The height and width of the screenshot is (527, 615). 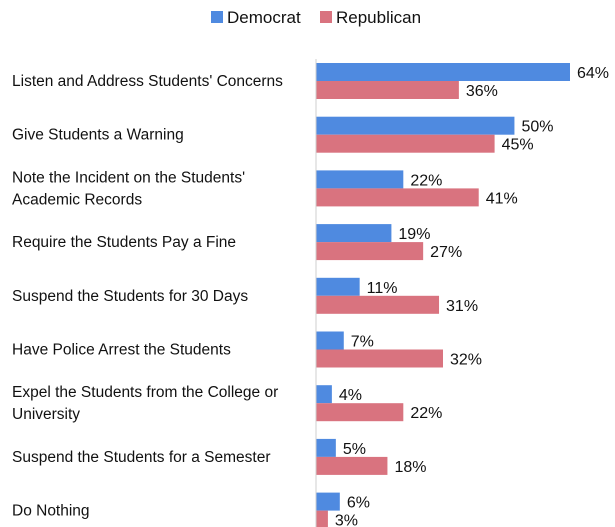 I want to click on value-label-republican: 18%, so click(x=410, y=467).